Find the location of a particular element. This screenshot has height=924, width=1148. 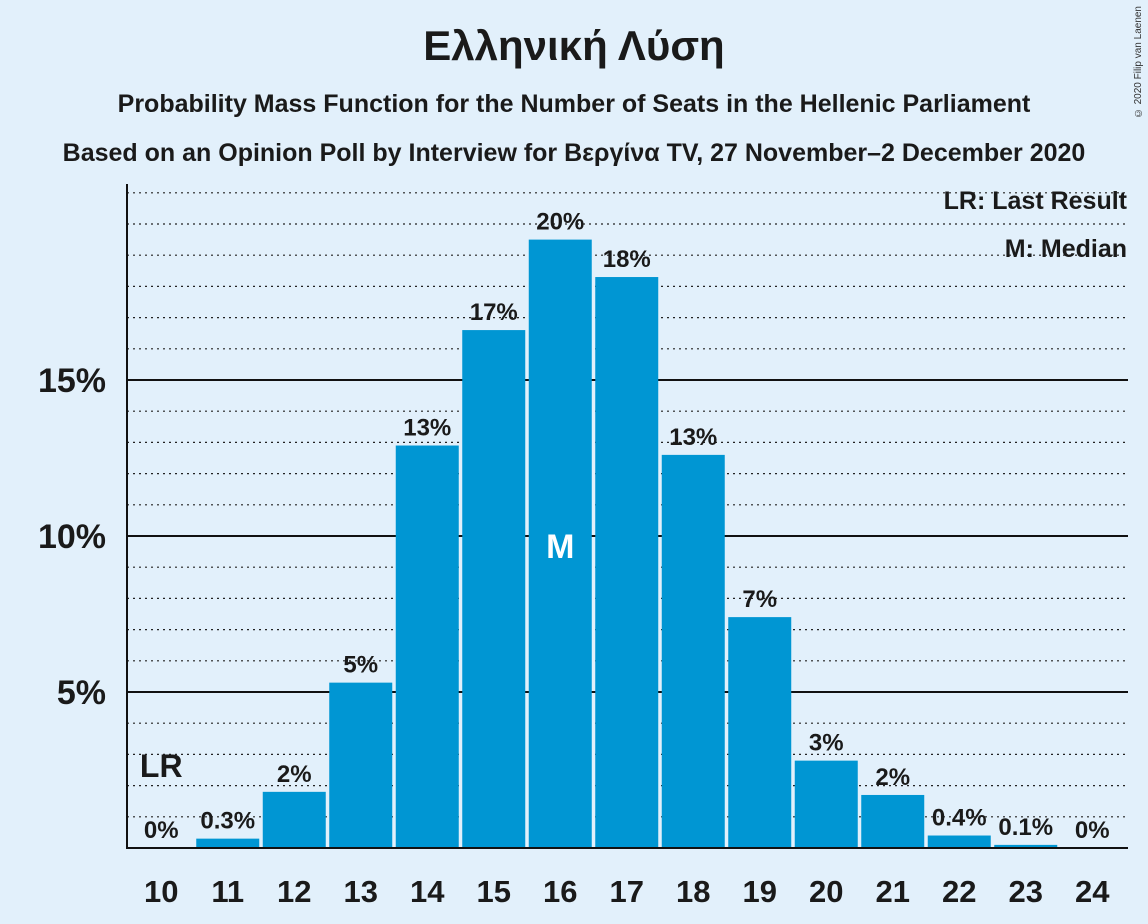

data-label: 3% is located at coordinates (826, 743).